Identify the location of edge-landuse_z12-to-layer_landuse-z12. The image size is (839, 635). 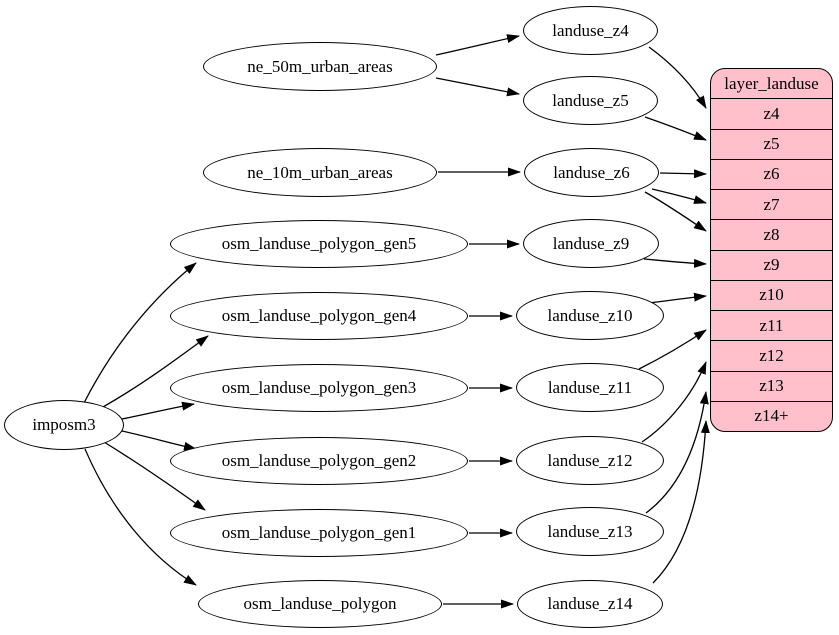
(674, 402).